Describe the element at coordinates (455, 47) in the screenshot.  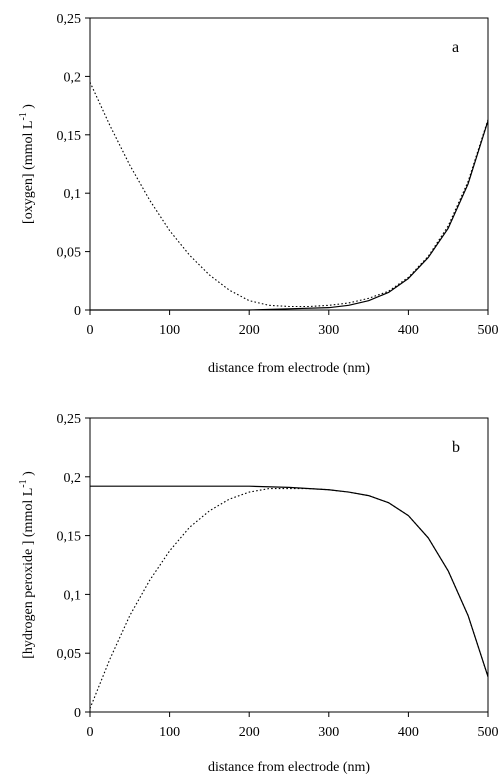
I see `panel-letter: a` at that location.